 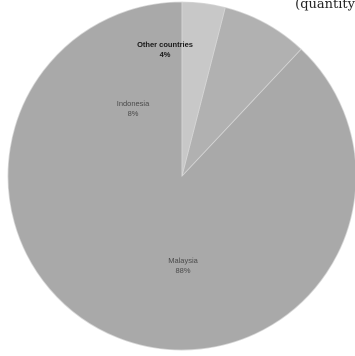 I want to click on quantity-caption: (quantity, so click(x=325, y=6).